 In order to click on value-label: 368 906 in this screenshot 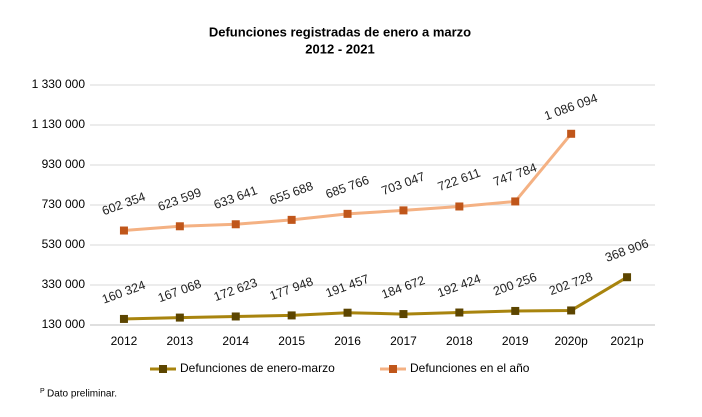, I will do `click(626, 250)`.